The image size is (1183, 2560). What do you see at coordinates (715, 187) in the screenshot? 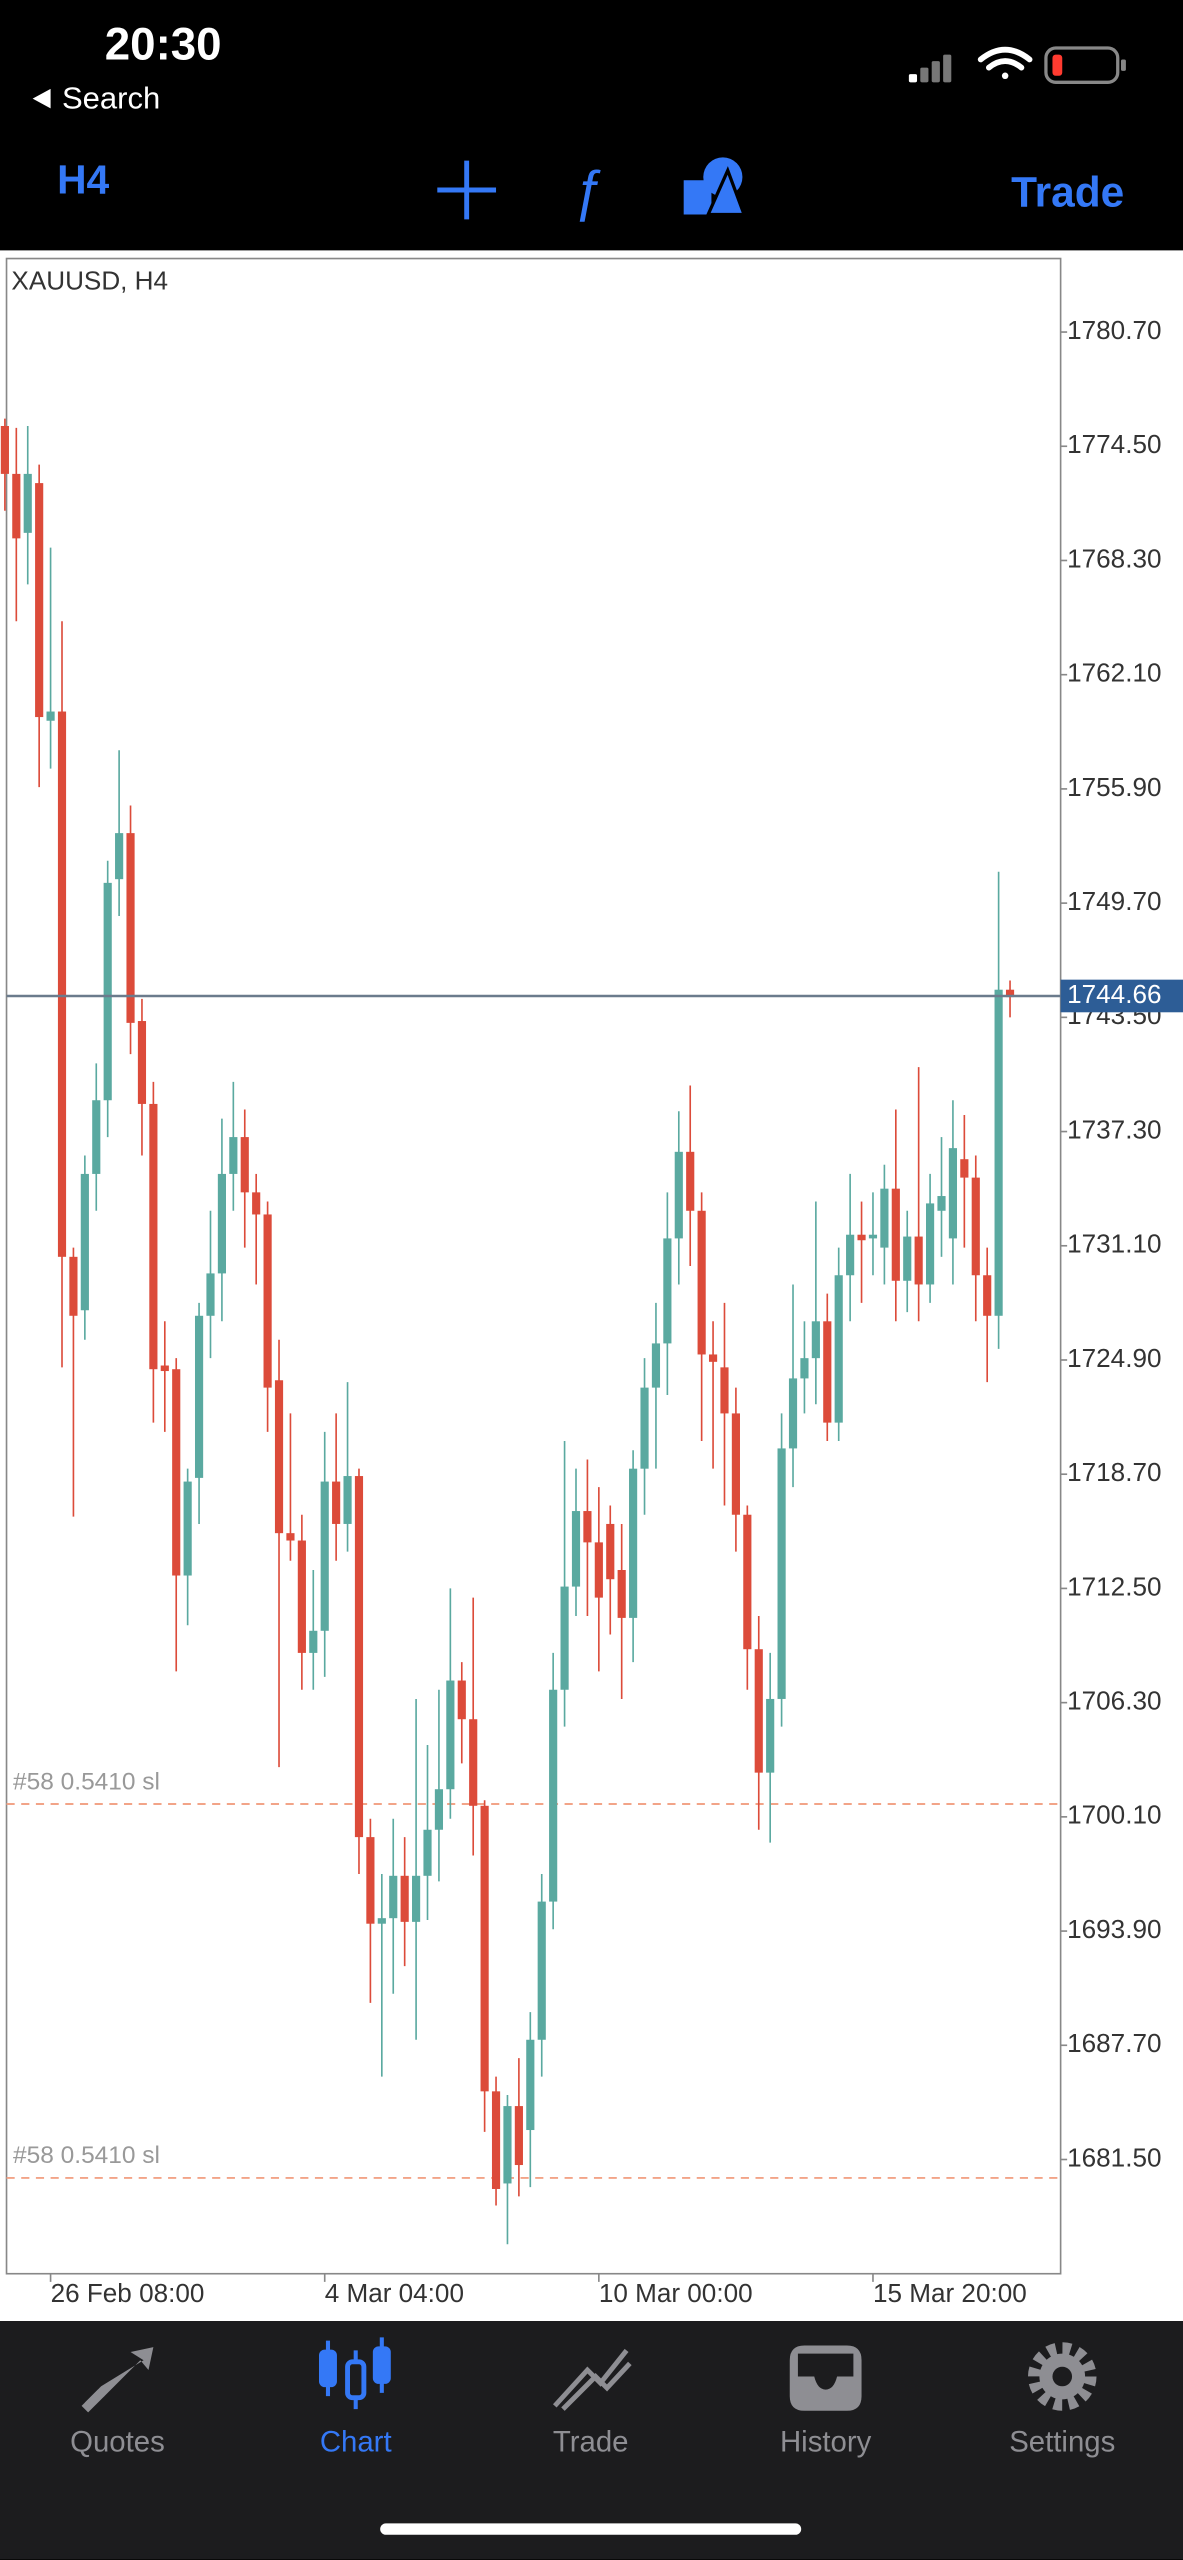
I see `objects-button` at bounding box center [715, 187].